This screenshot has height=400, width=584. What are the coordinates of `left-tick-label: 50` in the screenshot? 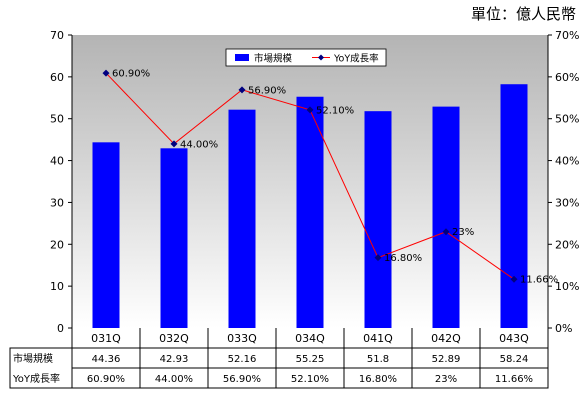 It's located at (57, 119).